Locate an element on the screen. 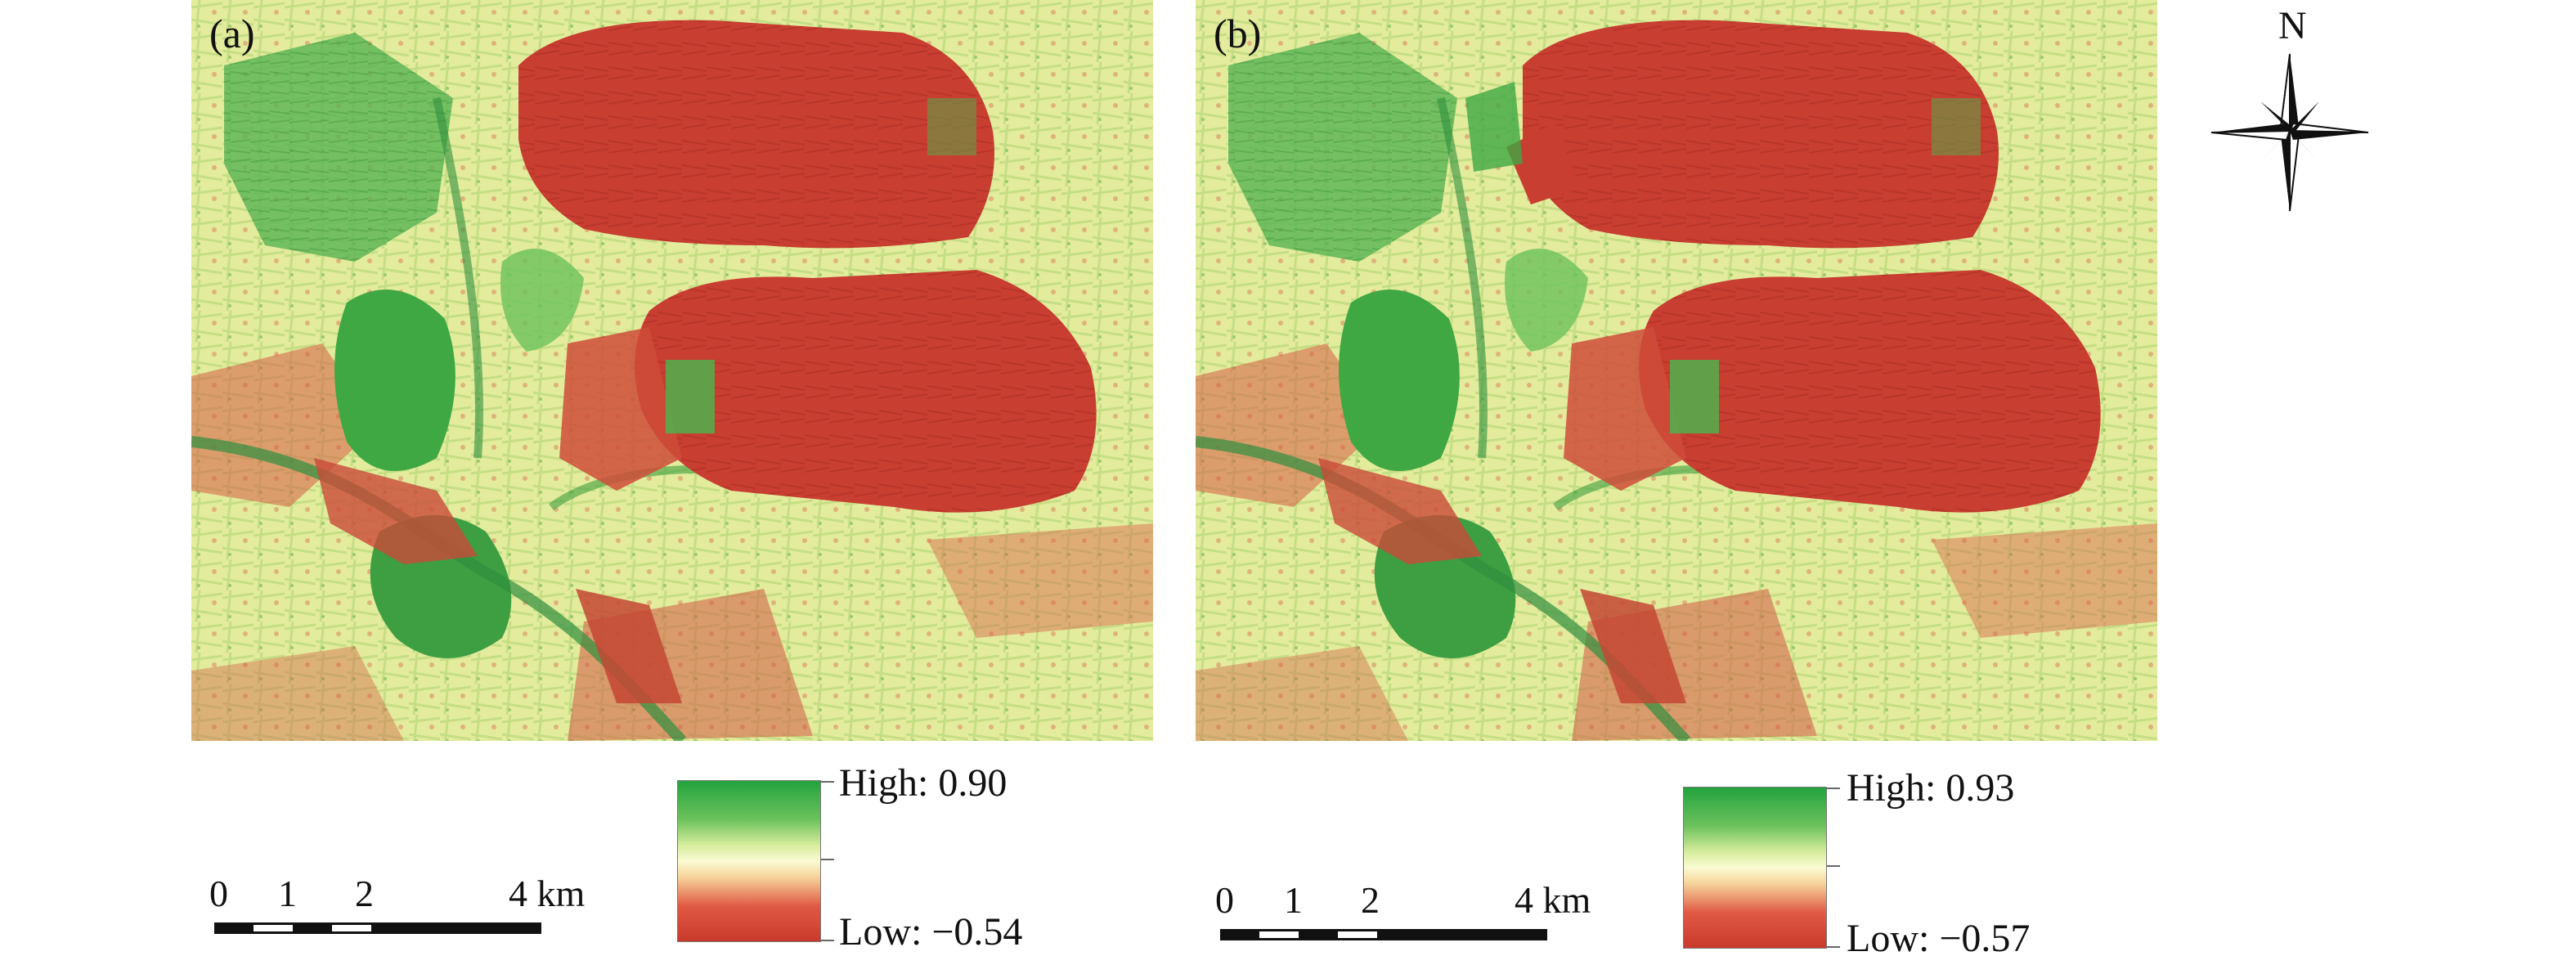  legend-high-label-a: High: 0.90 is located at coordinates (923, 783).